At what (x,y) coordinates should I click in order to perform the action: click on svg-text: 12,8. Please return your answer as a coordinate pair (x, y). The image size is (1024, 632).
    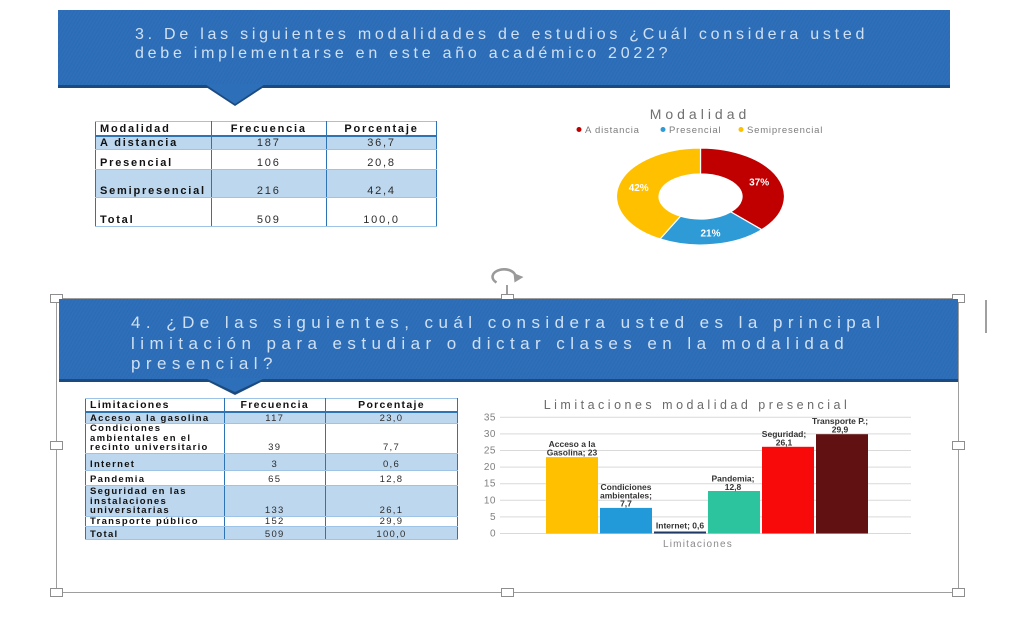
    Looking at the image, I should click on (733, 487).